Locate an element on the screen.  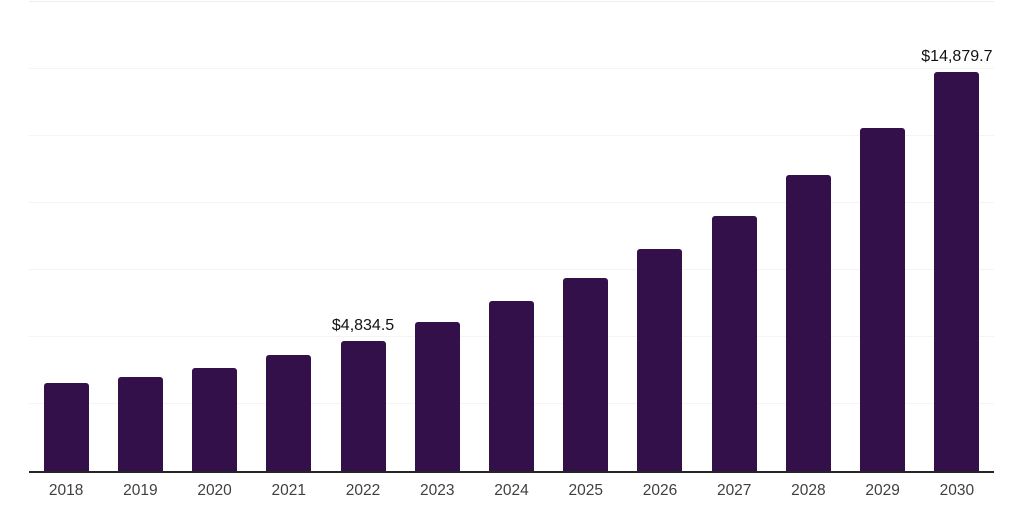
x-tick-2023: 2023 is located at coordinates (437, 490).